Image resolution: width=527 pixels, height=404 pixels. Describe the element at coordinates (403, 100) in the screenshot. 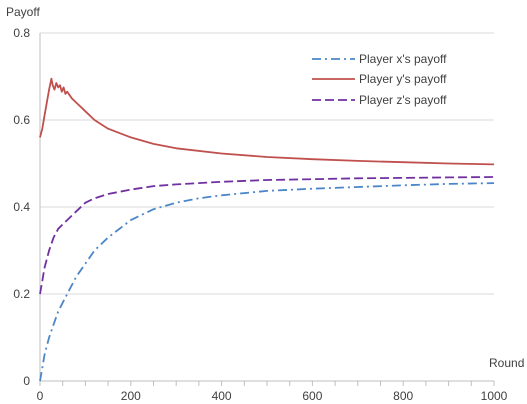

I see `legend-label-player-z: Player z's payoff` at that location.